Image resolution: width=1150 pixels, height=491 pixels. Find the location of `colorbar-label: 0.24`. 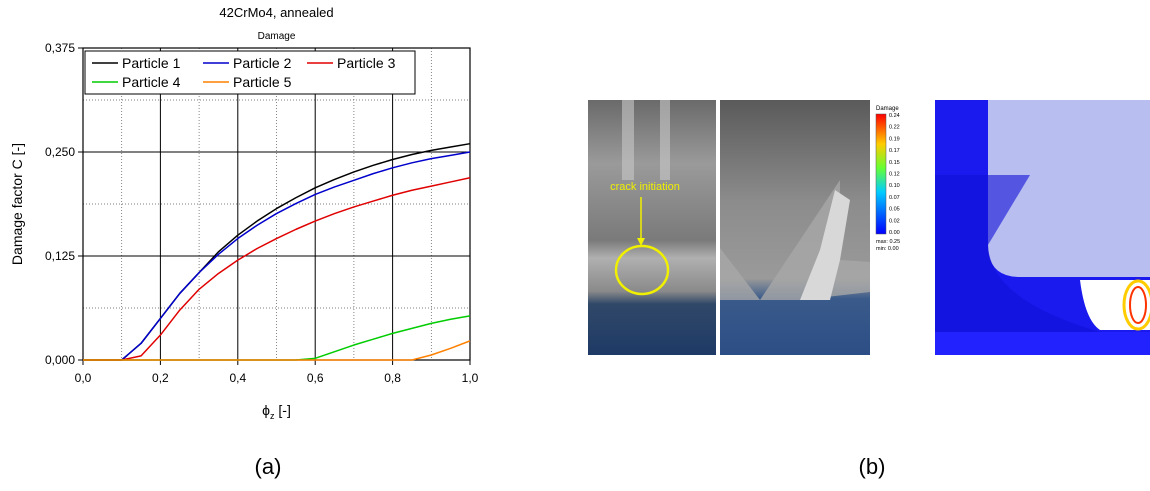

colorbar-label: 0.24 is located at coordinates (894, 116).